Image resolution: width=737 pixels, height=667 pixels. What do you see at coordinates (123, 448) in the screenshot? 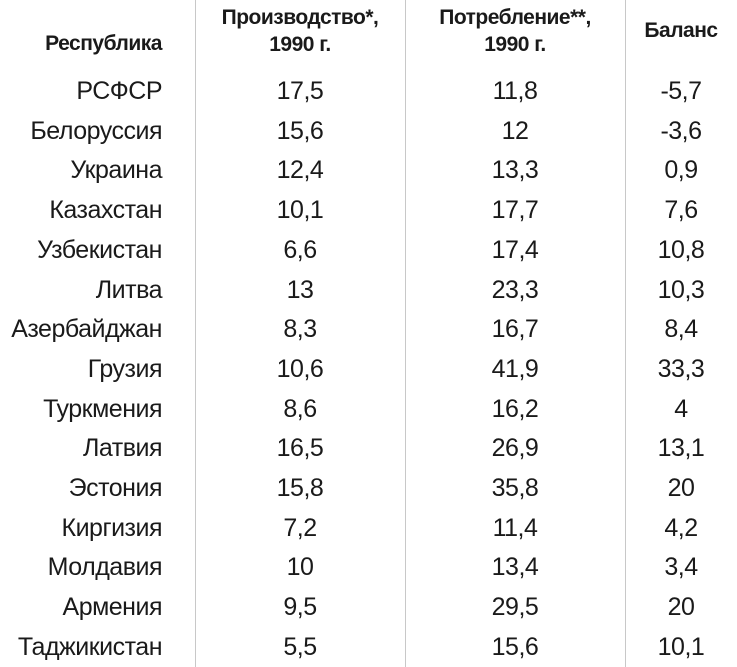
I see `row-label: Латвия` at bounding box center [123, 448].